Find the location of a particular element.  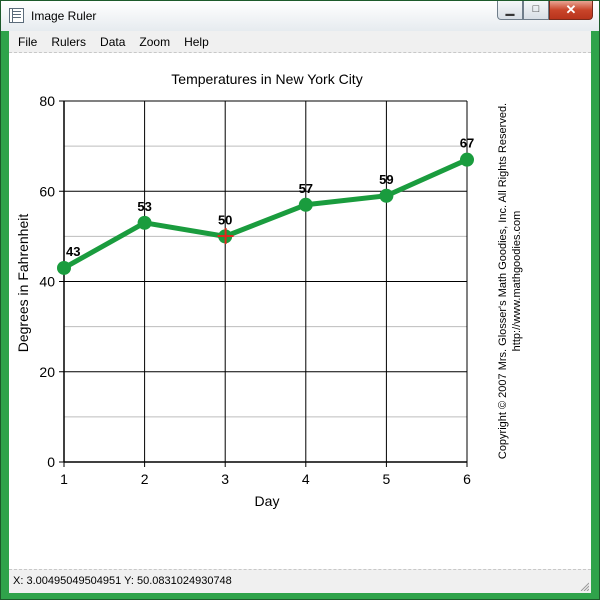

data-label: 43 is located at coordinates (73, 251).